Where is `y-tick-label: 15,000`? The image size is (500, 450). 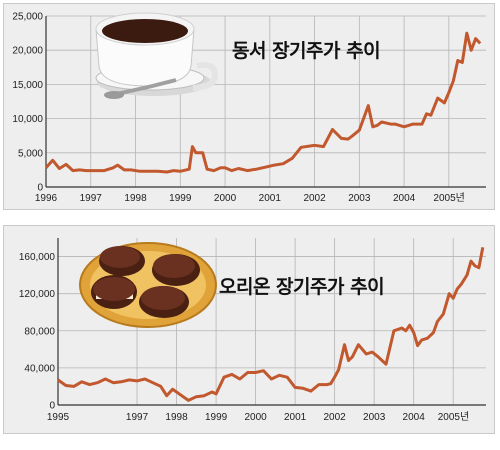
y-tick-label: 15,000 is located at coordinates (27, 85).